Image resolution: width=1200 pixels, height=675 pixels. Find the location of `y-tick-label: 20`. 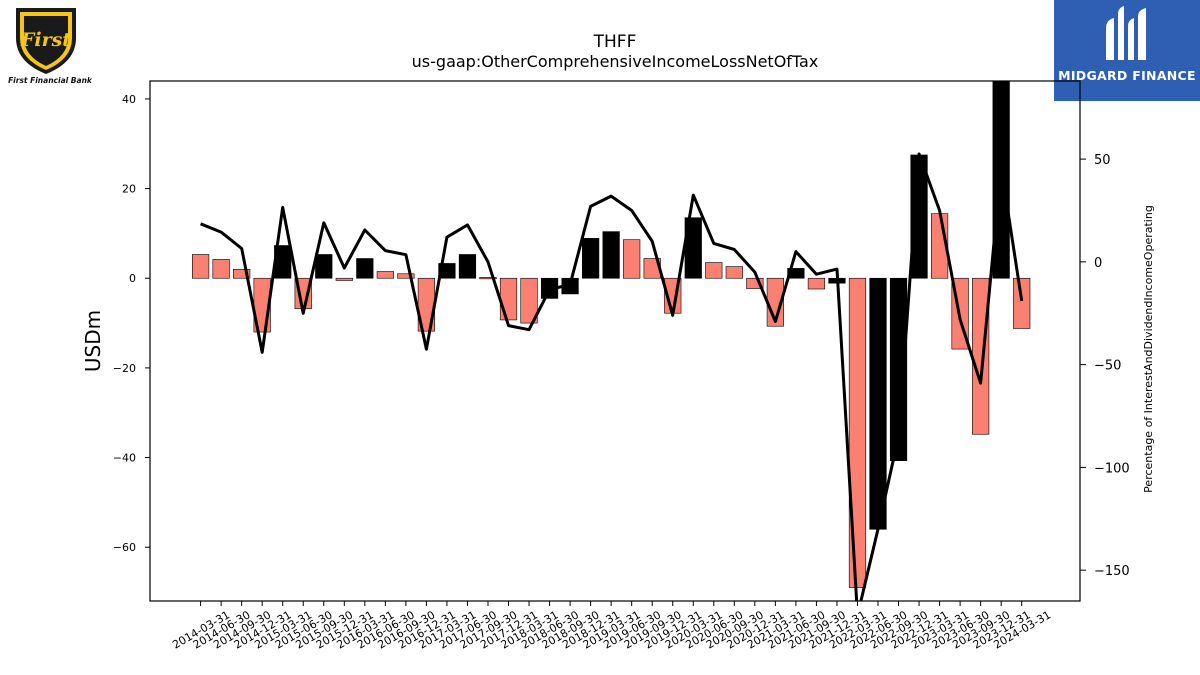

y-tick-label: 20 is located at coordinates (129, 189).